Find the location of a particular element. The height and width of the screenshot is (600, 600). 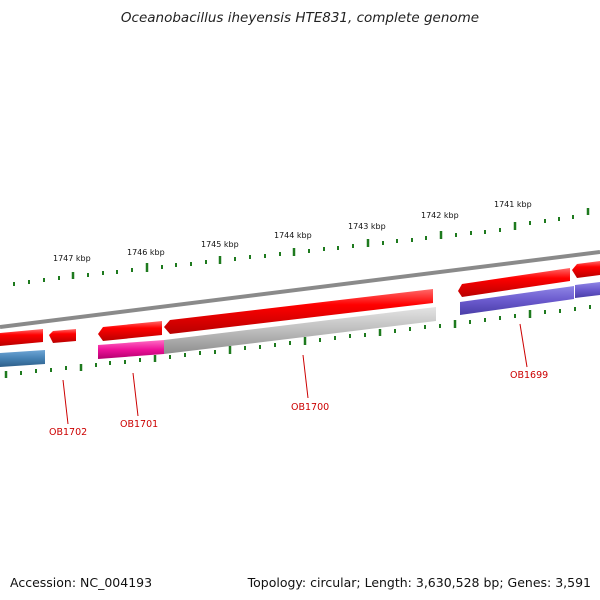

leader-ob1699 is located at coordinates (523, 345).